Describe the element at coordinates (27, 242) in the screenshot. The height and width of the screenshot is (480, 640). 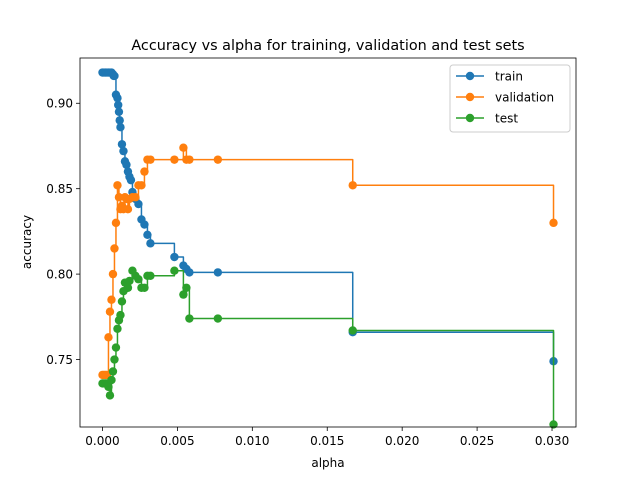
I see `y-axis-label: accuracy` at that location.